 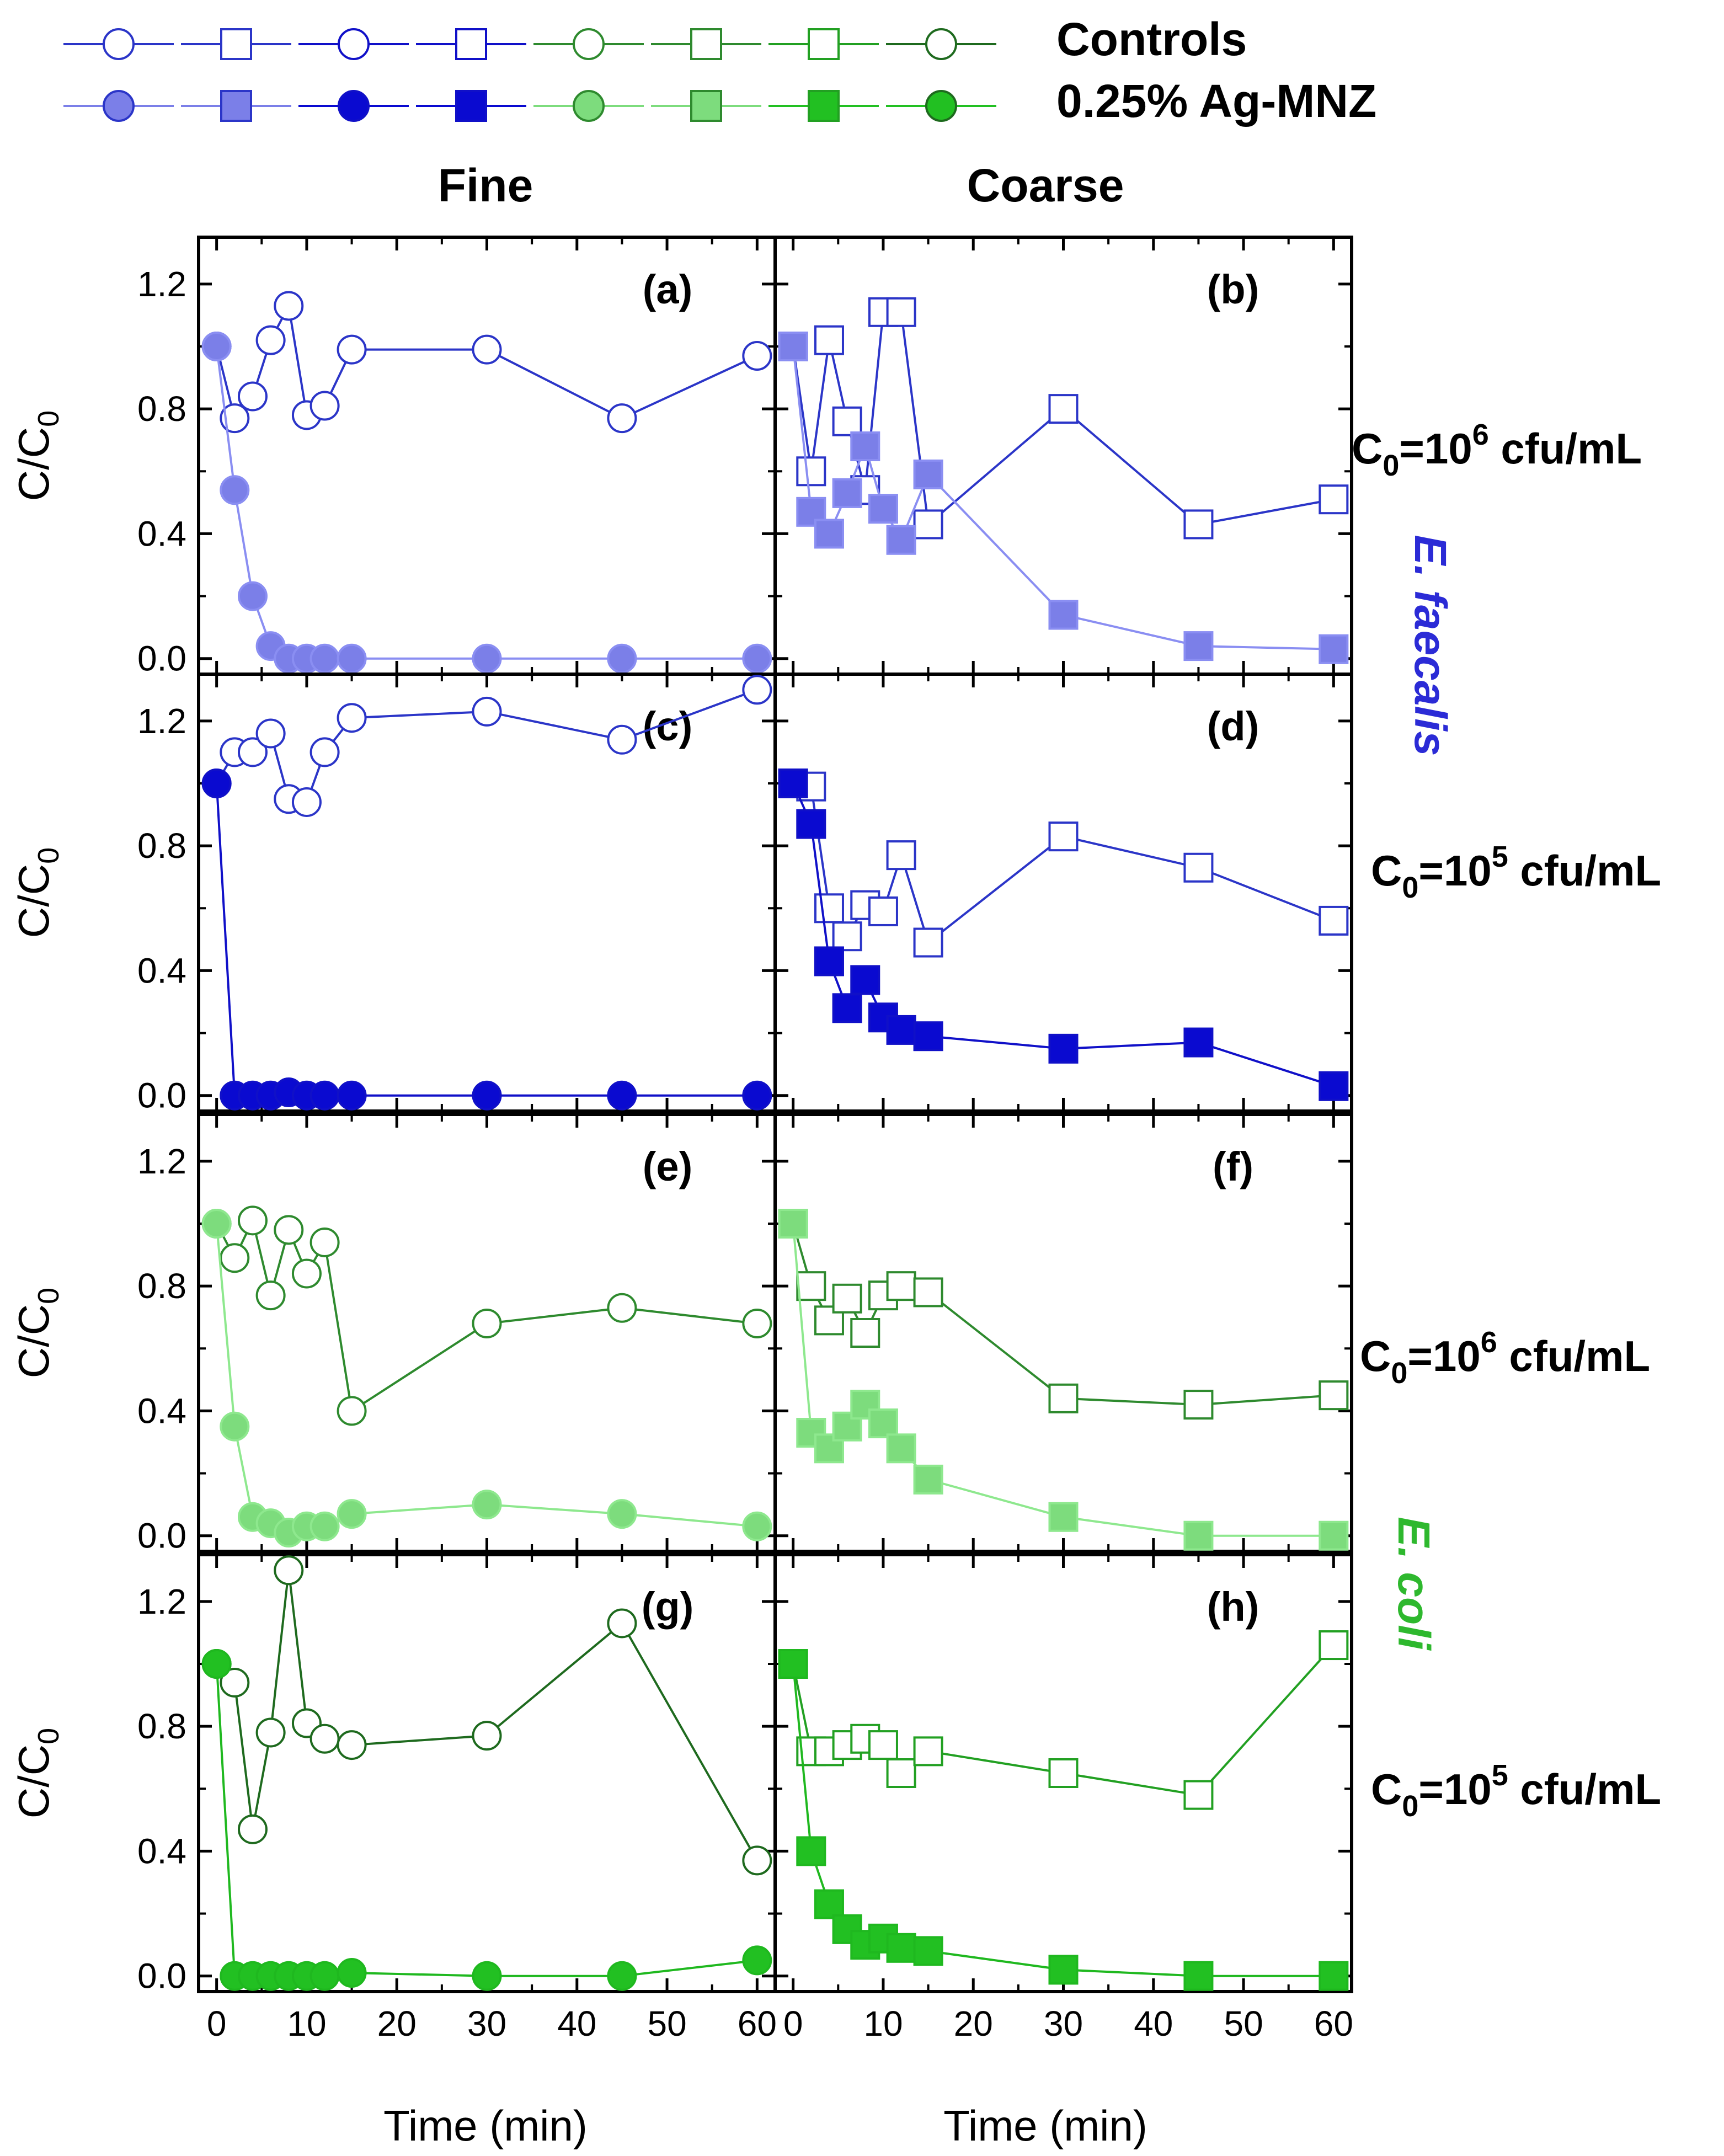 I want to click on concentration-label-part: 0, so click(x=1399, y=1373).